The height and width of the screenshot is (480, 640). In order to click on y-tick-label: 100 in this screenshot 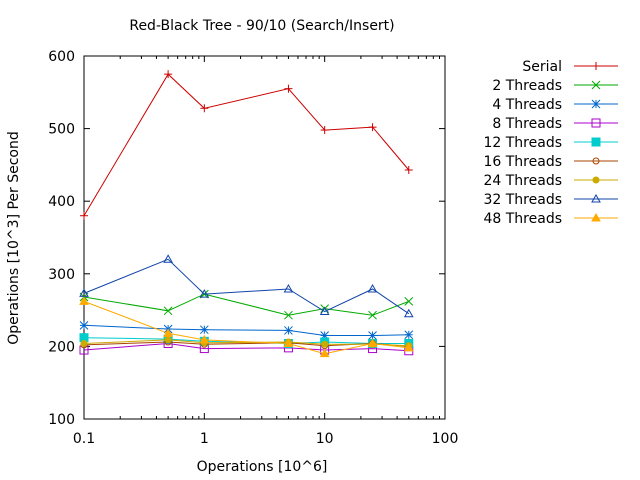, I will do `click(61, 420)`.